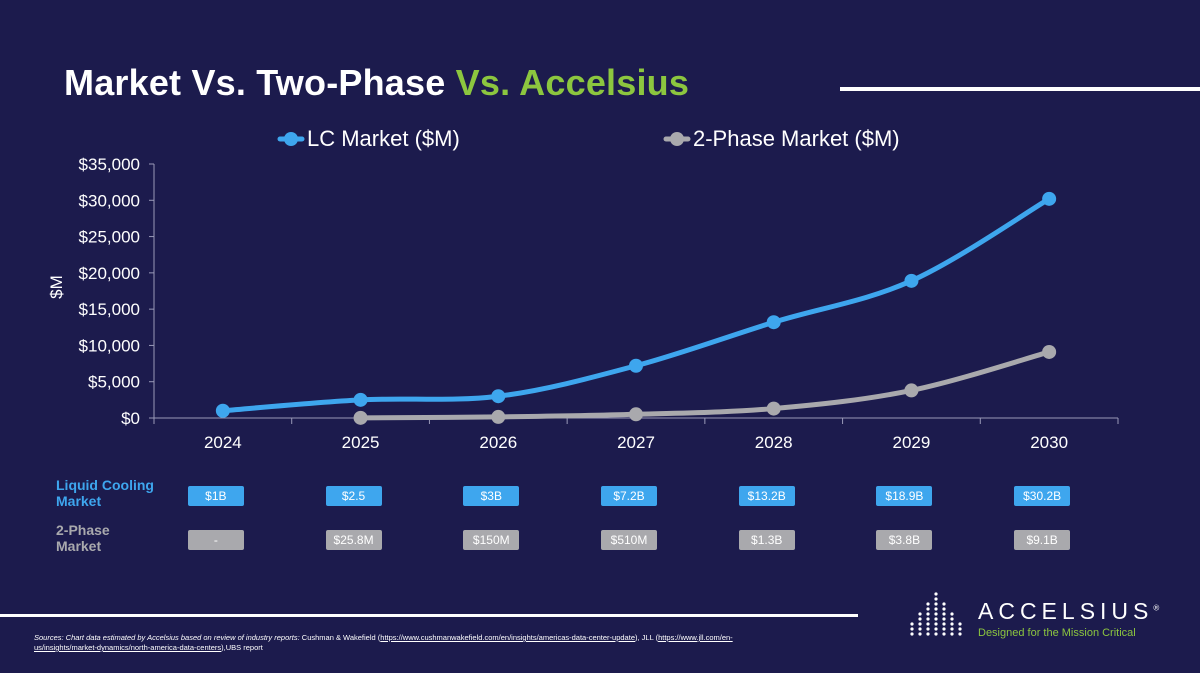  I want to click on sources-text: ),UBS report, so click(242, 647).